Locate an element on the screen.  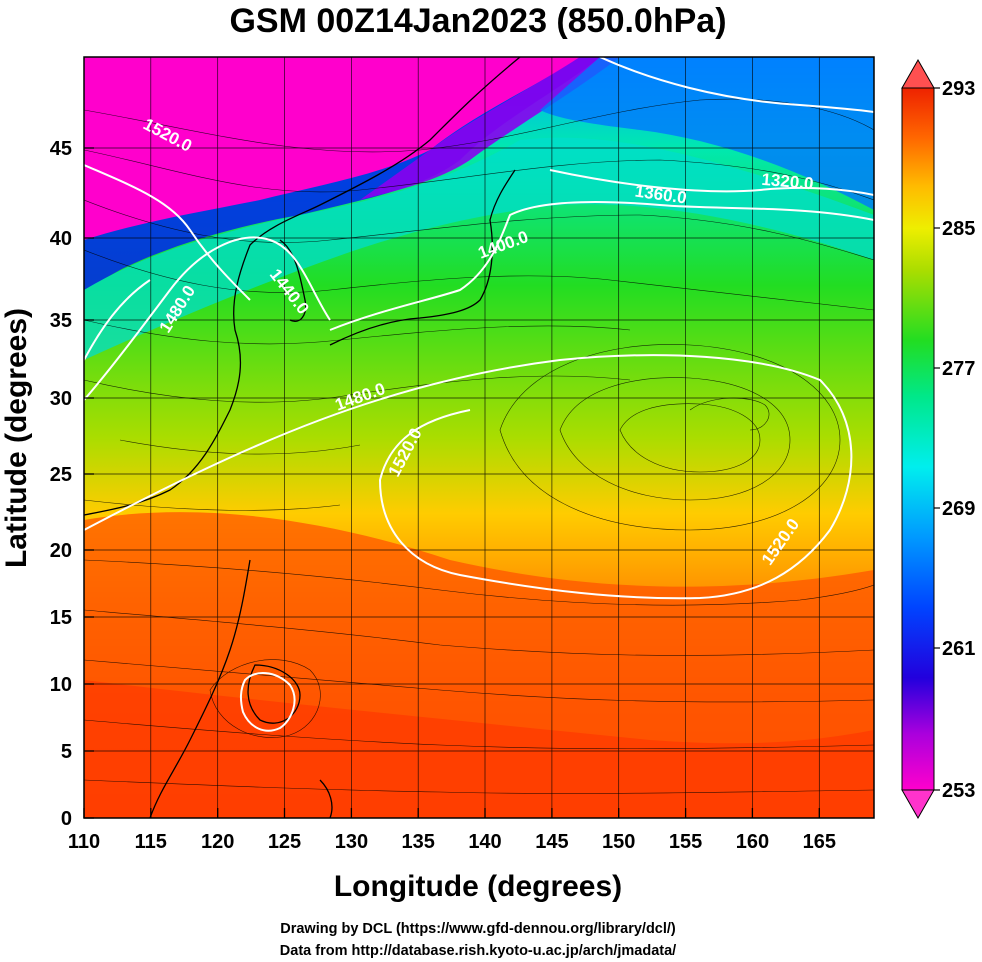
colorbar-tick-label: 261 is located at coordinates (958, 649).